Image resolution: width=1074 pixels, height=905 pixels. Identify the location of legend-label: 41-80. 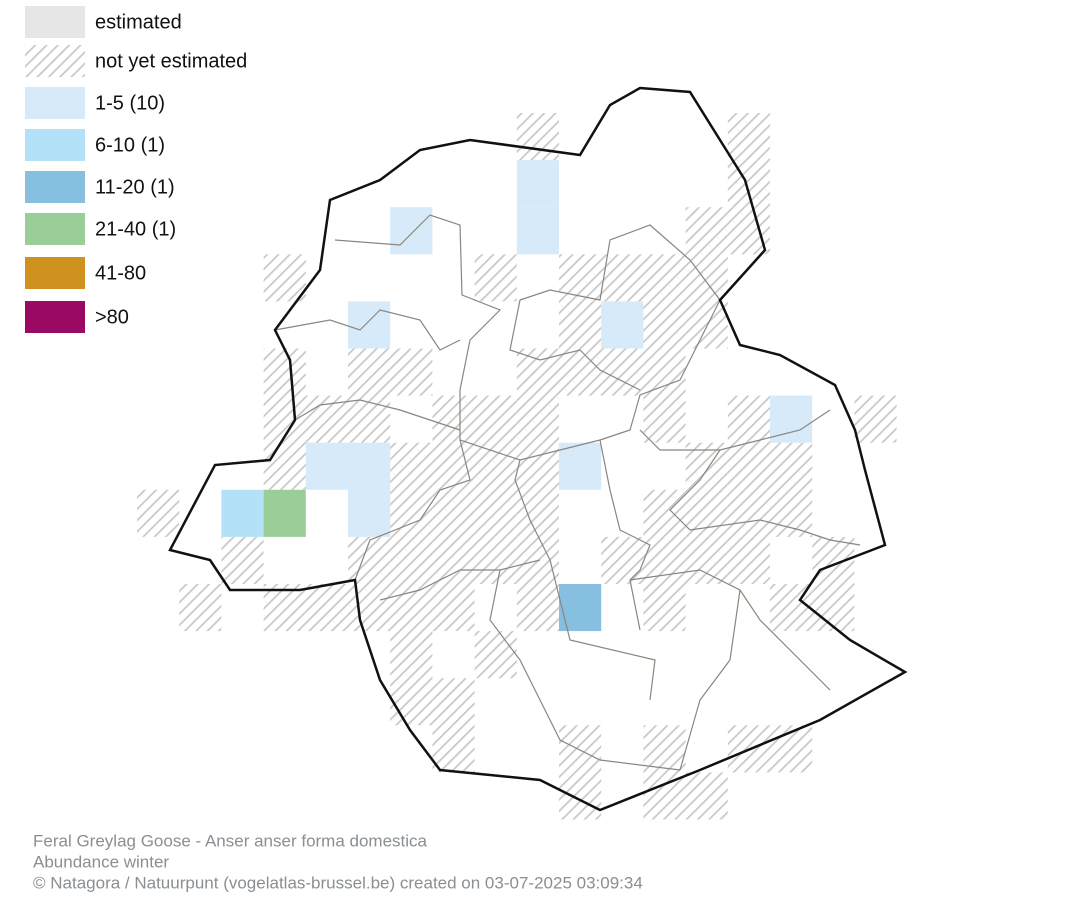
(120, 273).